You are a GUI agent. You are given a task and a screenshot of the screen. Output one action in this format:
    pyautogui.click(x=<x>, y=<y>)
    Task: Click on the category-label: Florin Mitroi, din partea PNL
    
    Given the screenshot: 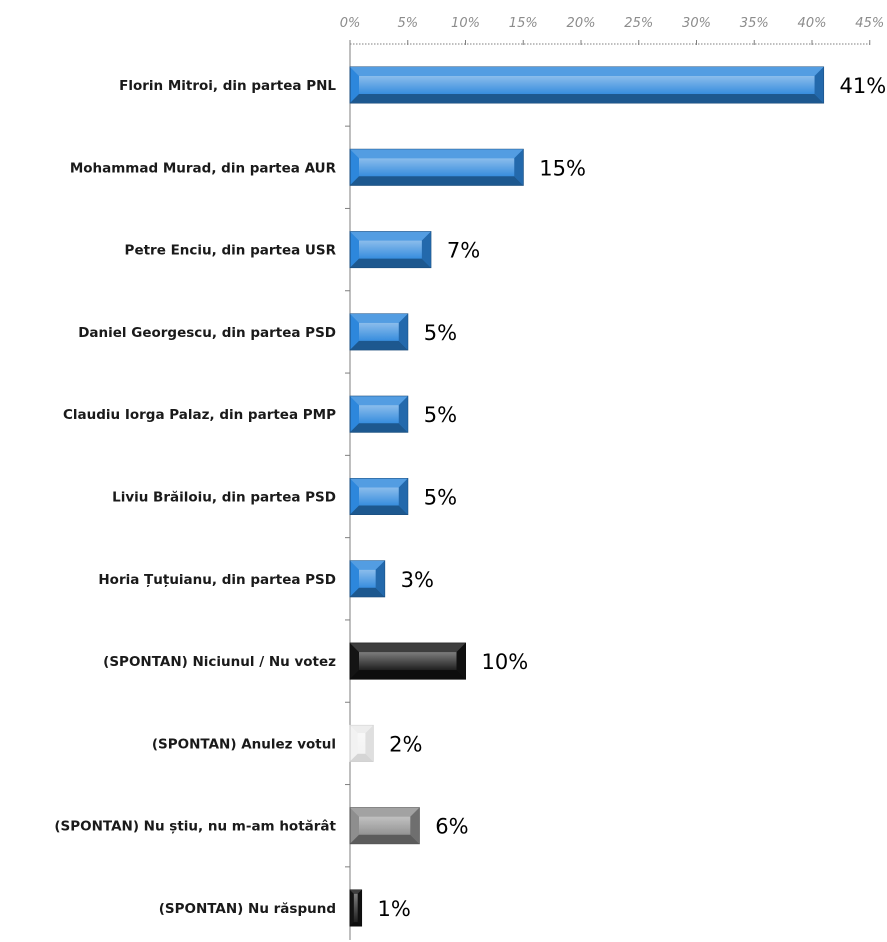 What is the action you would take?
    pyautogui.click(x=227, y=86)
    